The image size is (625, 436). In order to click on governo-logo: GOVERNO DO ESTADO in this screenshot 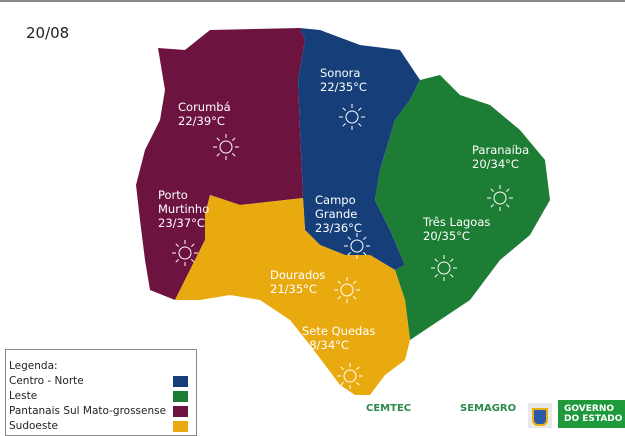, I will do `click(591, 414)`.